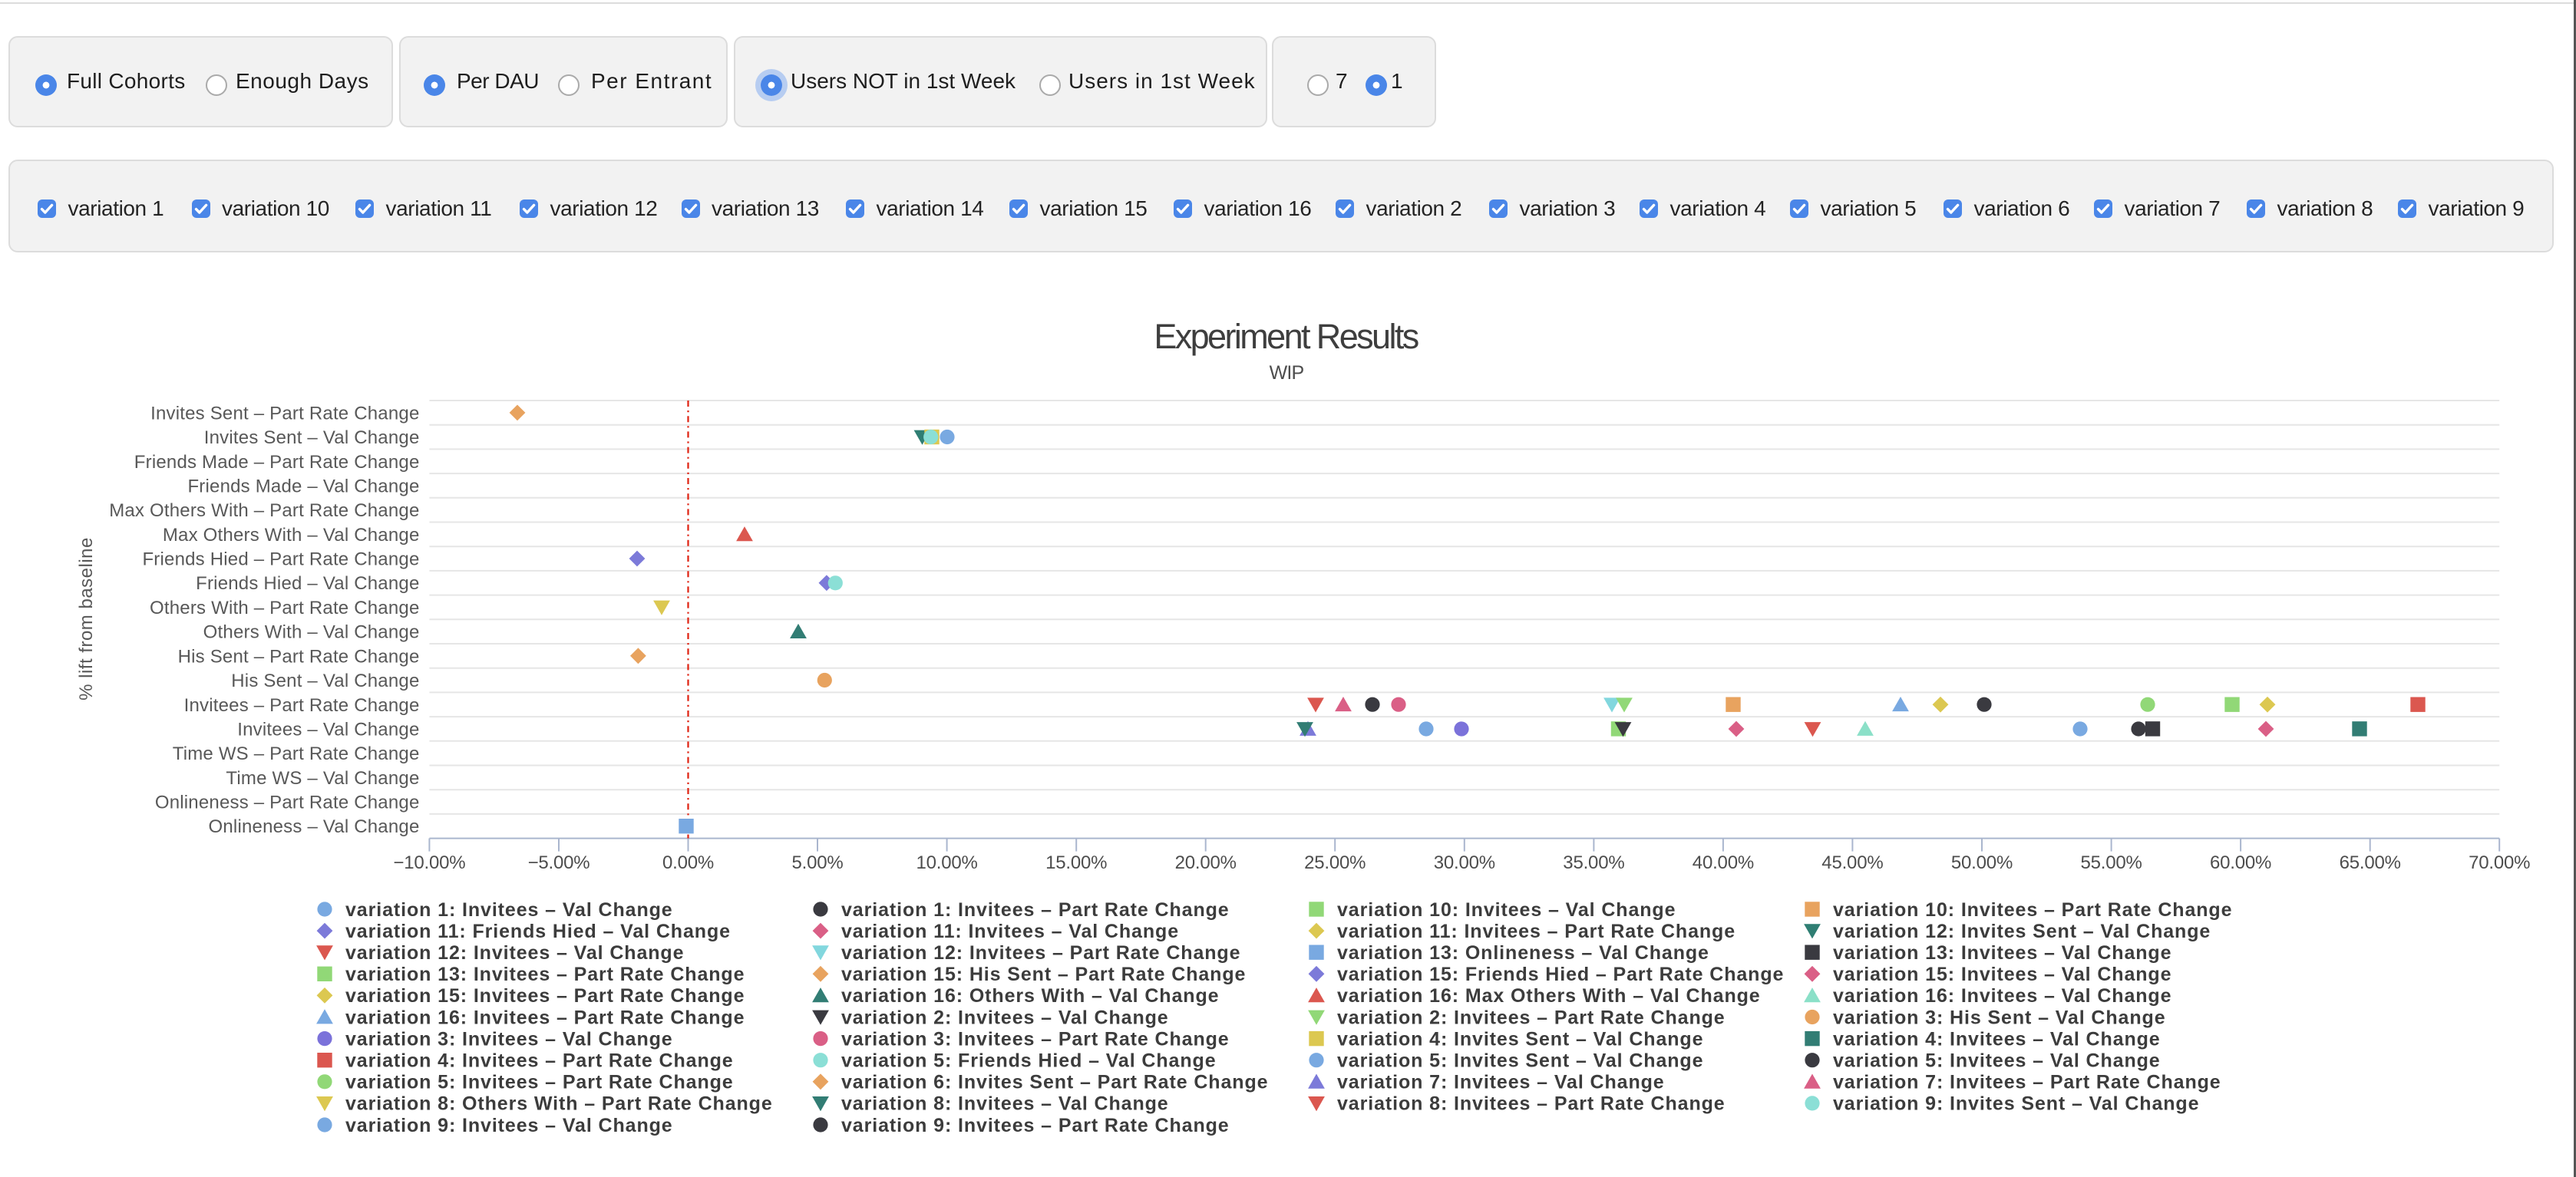 The image size is (2576, 1177). I want to click on svg-text:variation 5: Invites Sent – Va: variation 5: Invites Sent – Val Change, so click(1520, 1061).